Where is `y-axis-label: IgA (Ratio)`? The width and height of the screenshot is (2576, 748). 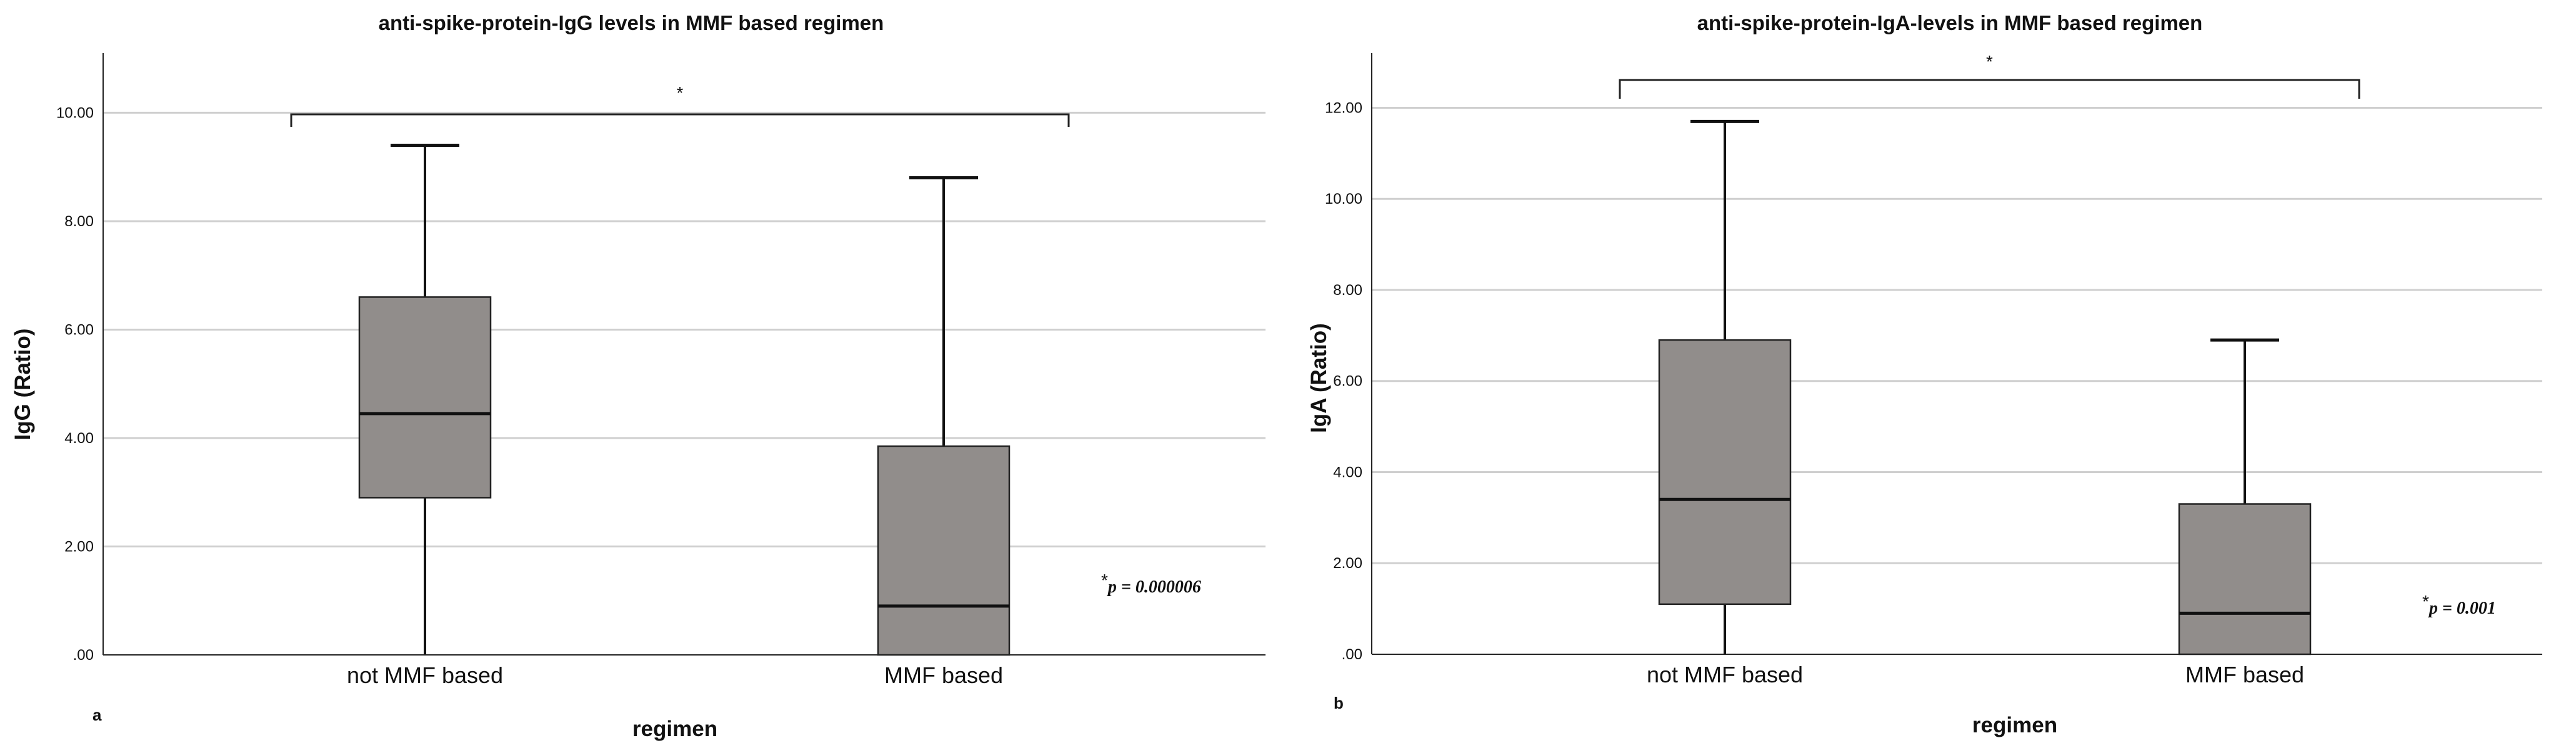 y-axis-label: IgA (Ratio) is located at coordinates (1319, 378).